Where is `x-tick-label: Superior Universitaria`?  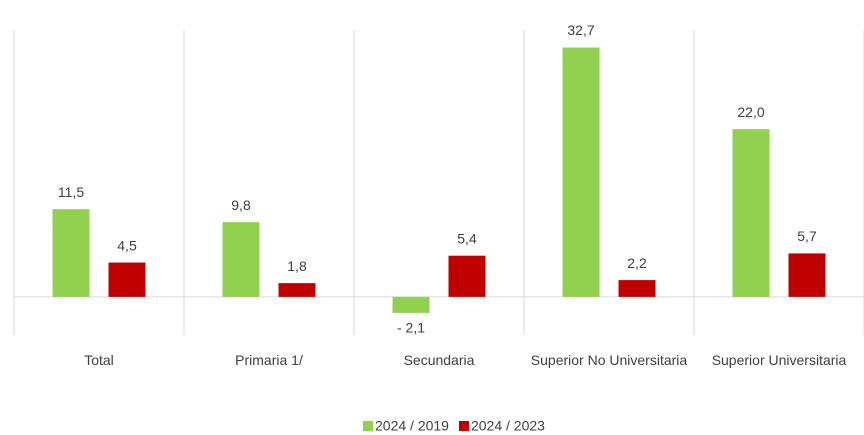 x-tick-label: Superior Universitaria is located at coordinates (779, 360).